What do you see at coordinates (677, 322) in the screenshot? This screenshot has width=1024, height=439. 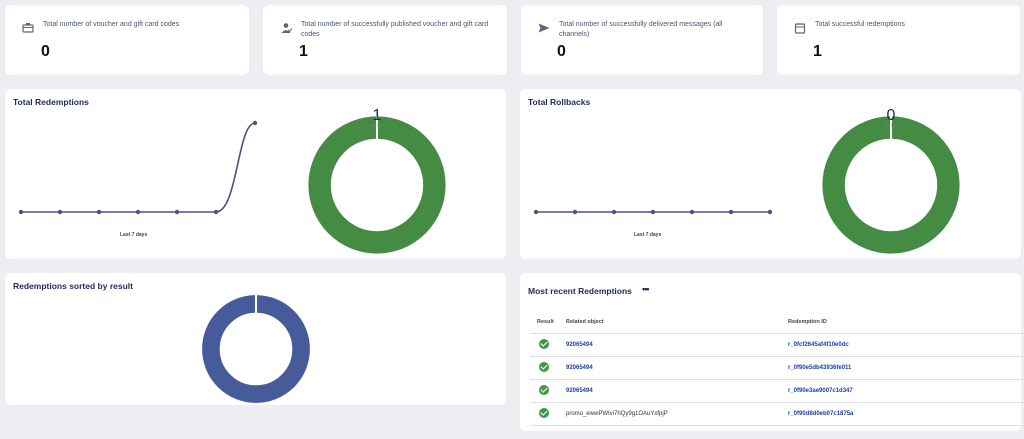 I see `column-header-related-object: Related object` at bounding box center [677, 322].